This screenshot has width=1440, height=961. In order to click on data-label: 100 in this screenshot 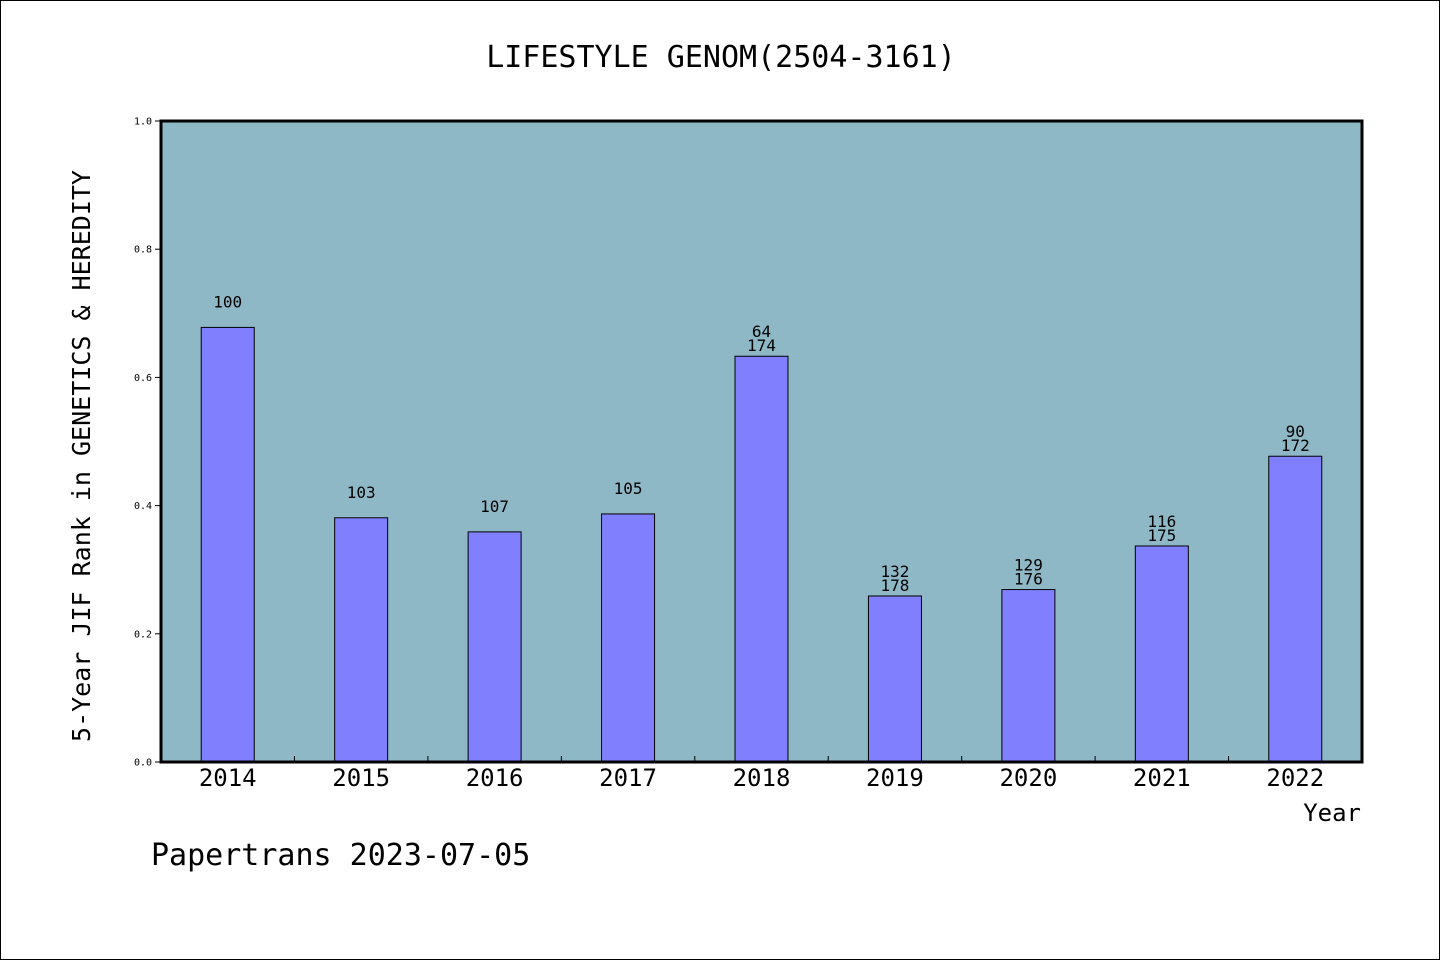, I will do `click(227, 301)`.